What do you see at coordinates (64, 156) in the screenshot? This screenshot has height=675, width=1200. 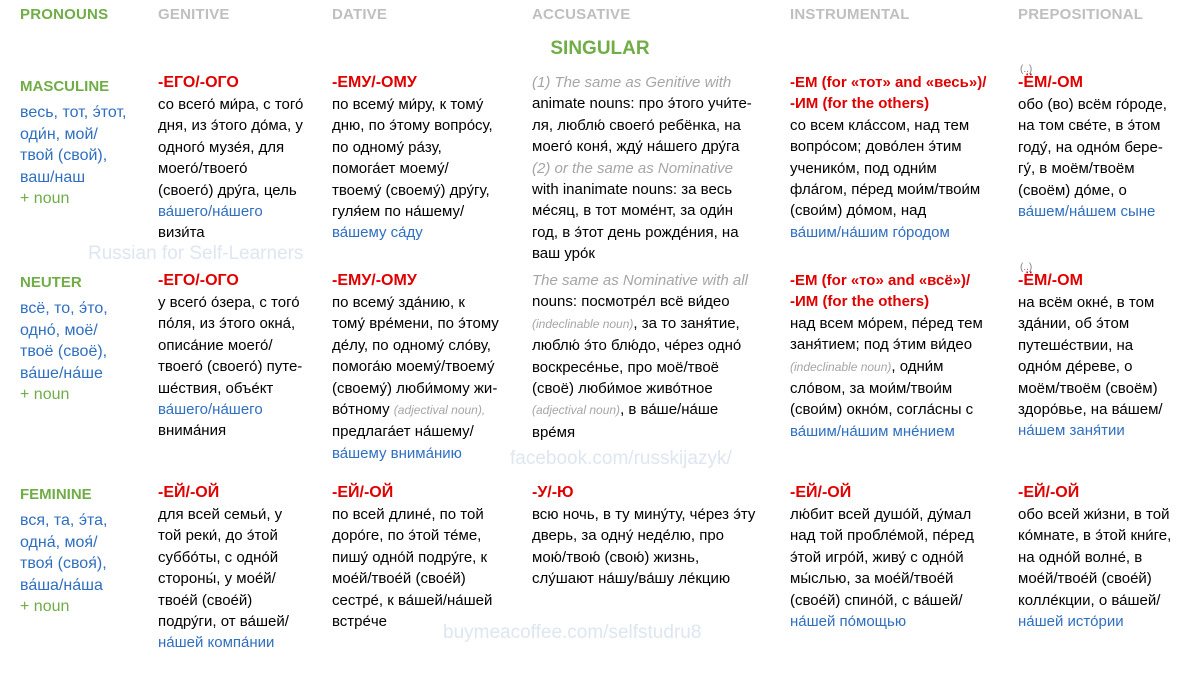 I see `pronoun-line: твой (свой),` at bounding box center [64, 156].